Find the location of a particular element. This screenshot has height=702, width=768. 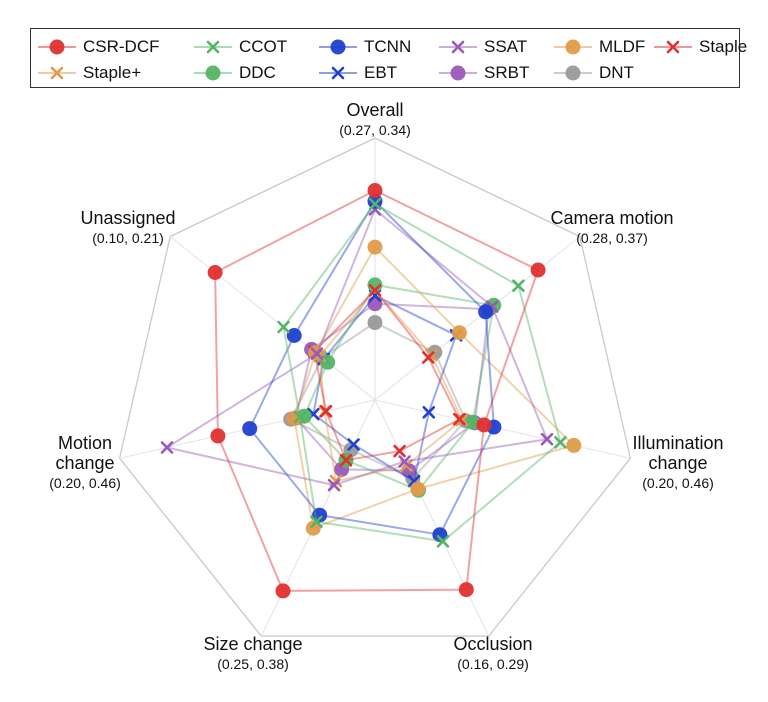

legend-label: DDC is located at coordinates (257, 72).